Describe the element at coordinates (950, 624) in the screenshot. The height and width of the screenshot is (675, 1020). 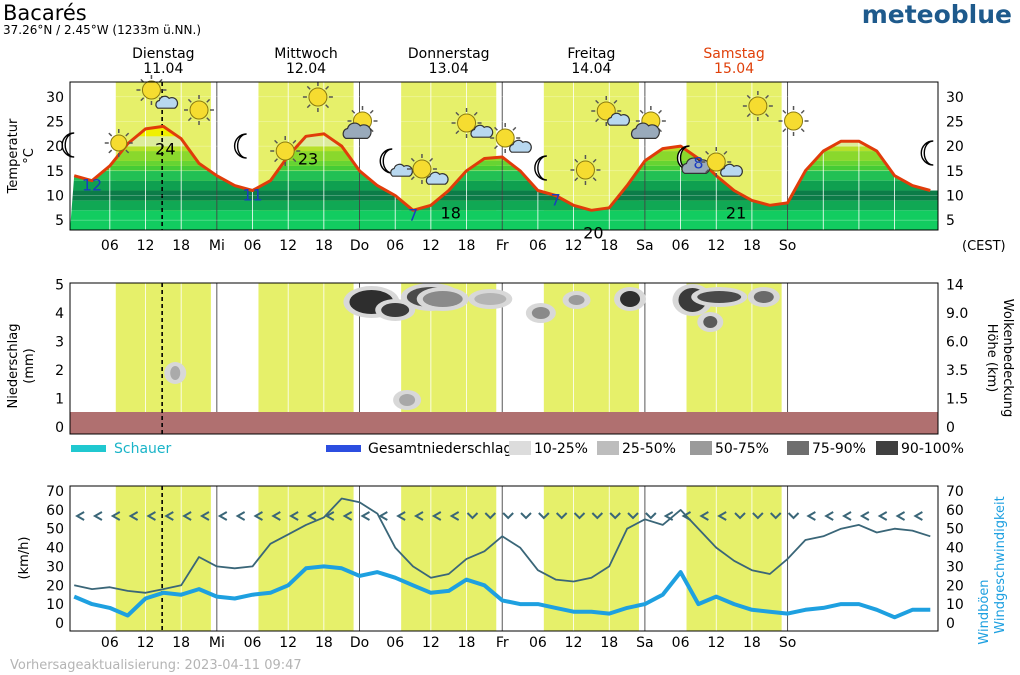
I see `wind-y-tick-right: 0` at that location.